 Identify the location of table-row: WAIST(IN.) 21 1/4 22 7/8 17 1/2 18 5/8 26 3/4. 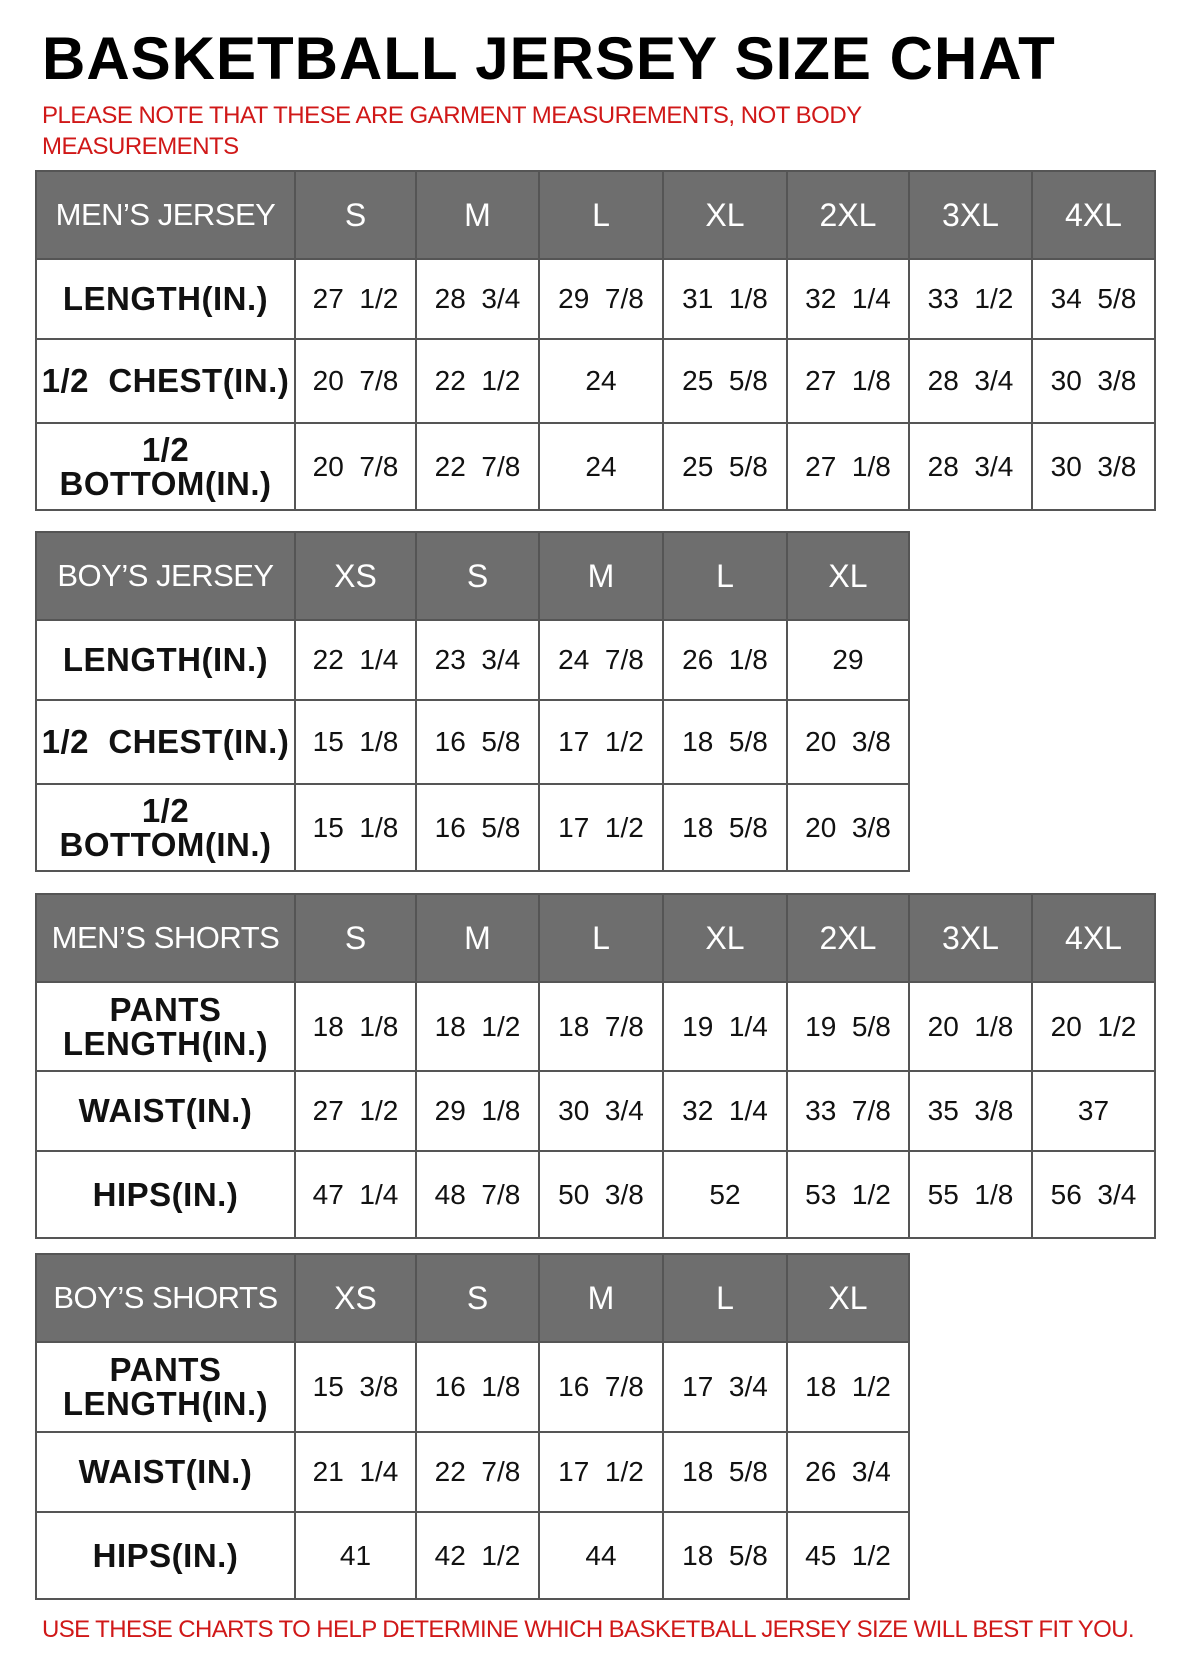
(472, 1472).